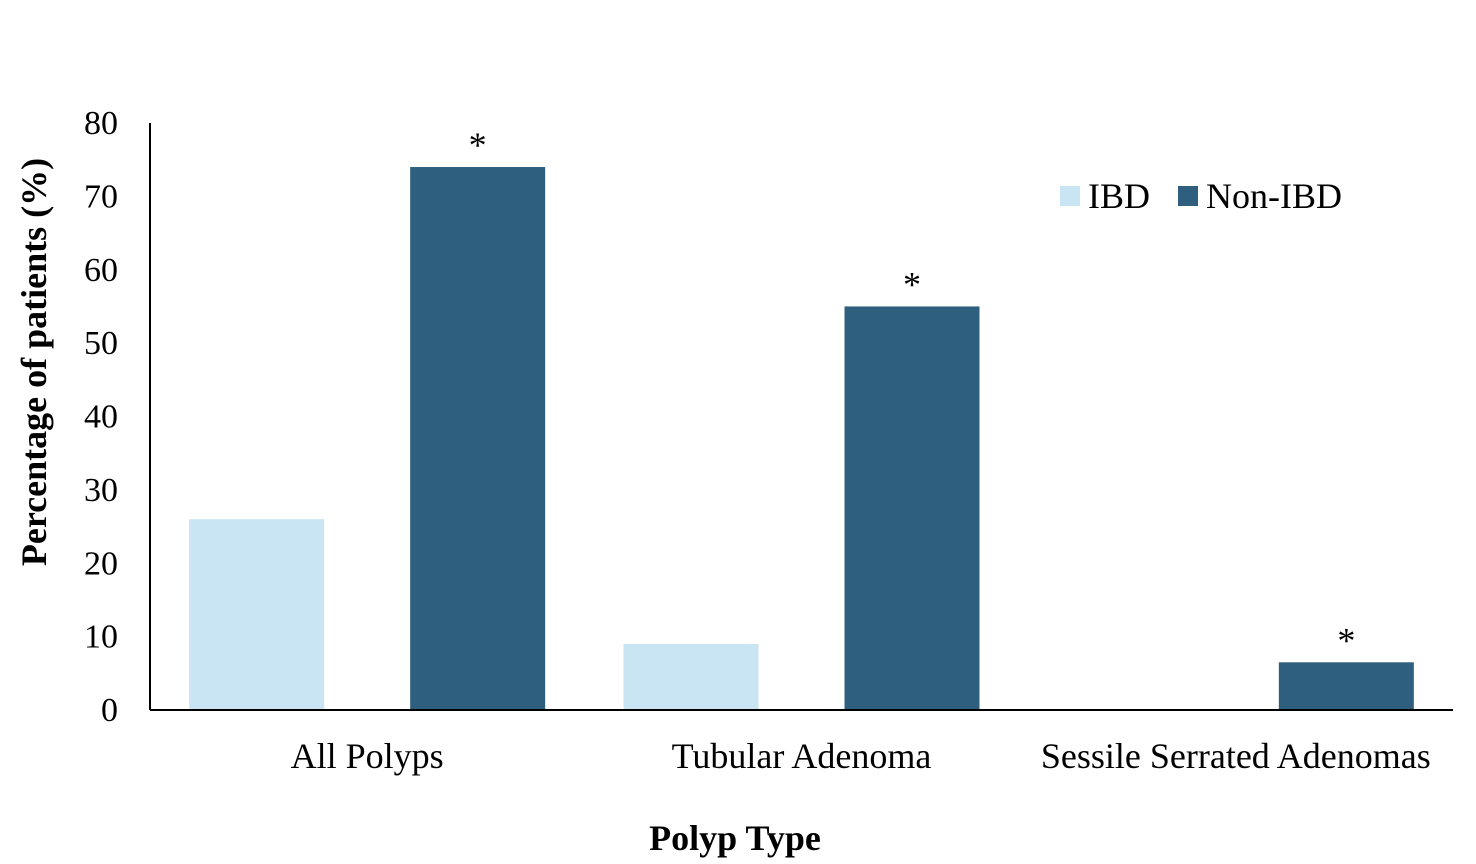 This screenshot has height=864, width=1476. I want to click on legend: IBD Non-IBD, so click(1201, 196).